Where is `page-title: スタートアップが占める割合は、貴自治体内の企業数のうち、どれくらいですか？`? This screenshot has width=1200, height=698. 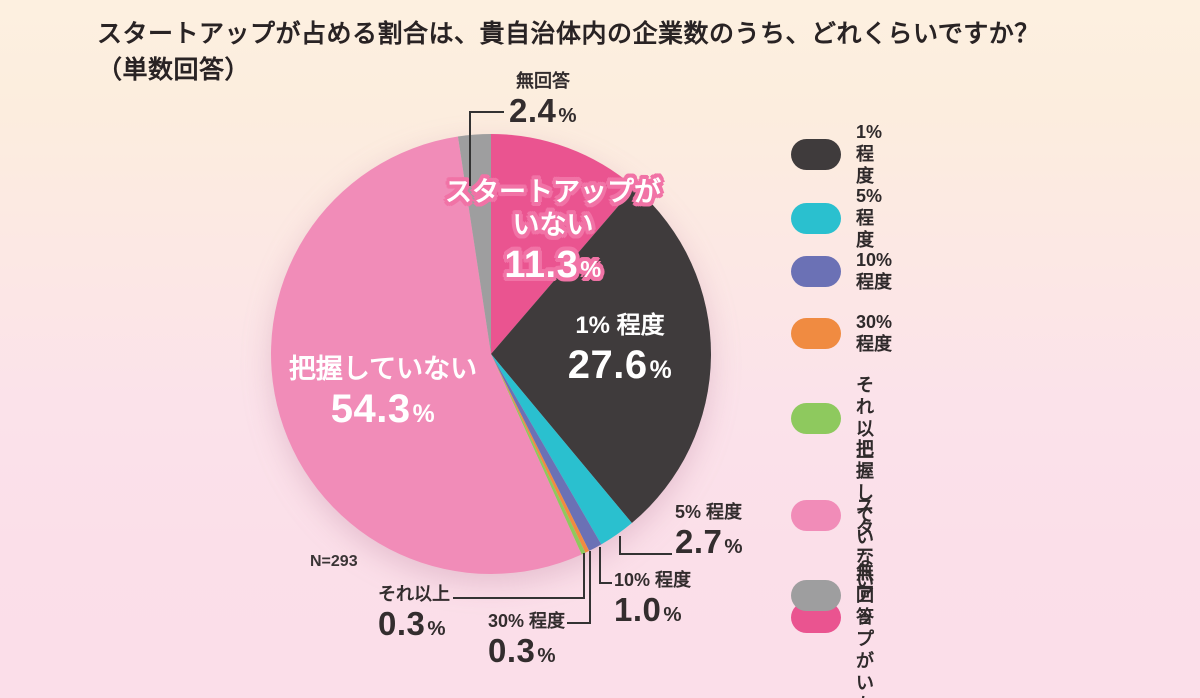 page-title: スタートアップが占める割合は、貴自治体内の企業数のうち、どれくらいですか？ is located at coordinates (568, 34).